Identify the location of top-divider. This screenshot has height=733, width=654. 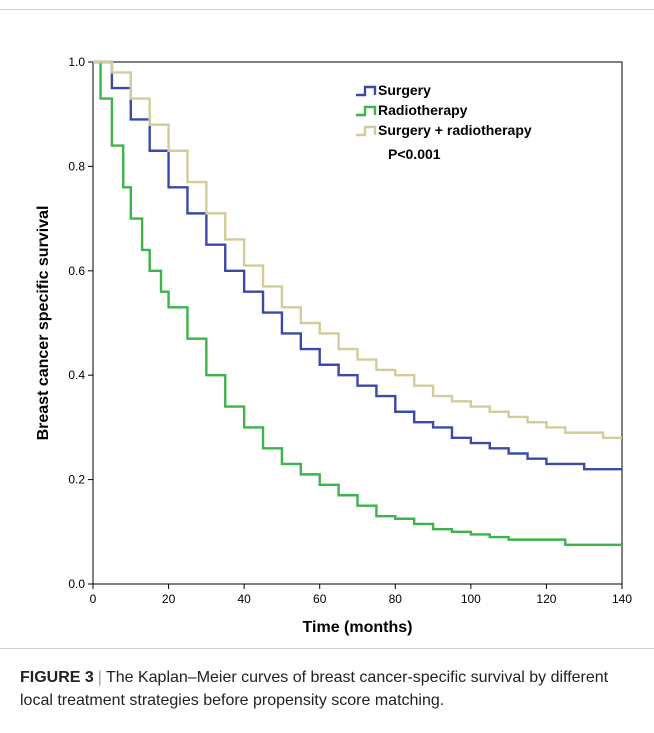
(327, 9).